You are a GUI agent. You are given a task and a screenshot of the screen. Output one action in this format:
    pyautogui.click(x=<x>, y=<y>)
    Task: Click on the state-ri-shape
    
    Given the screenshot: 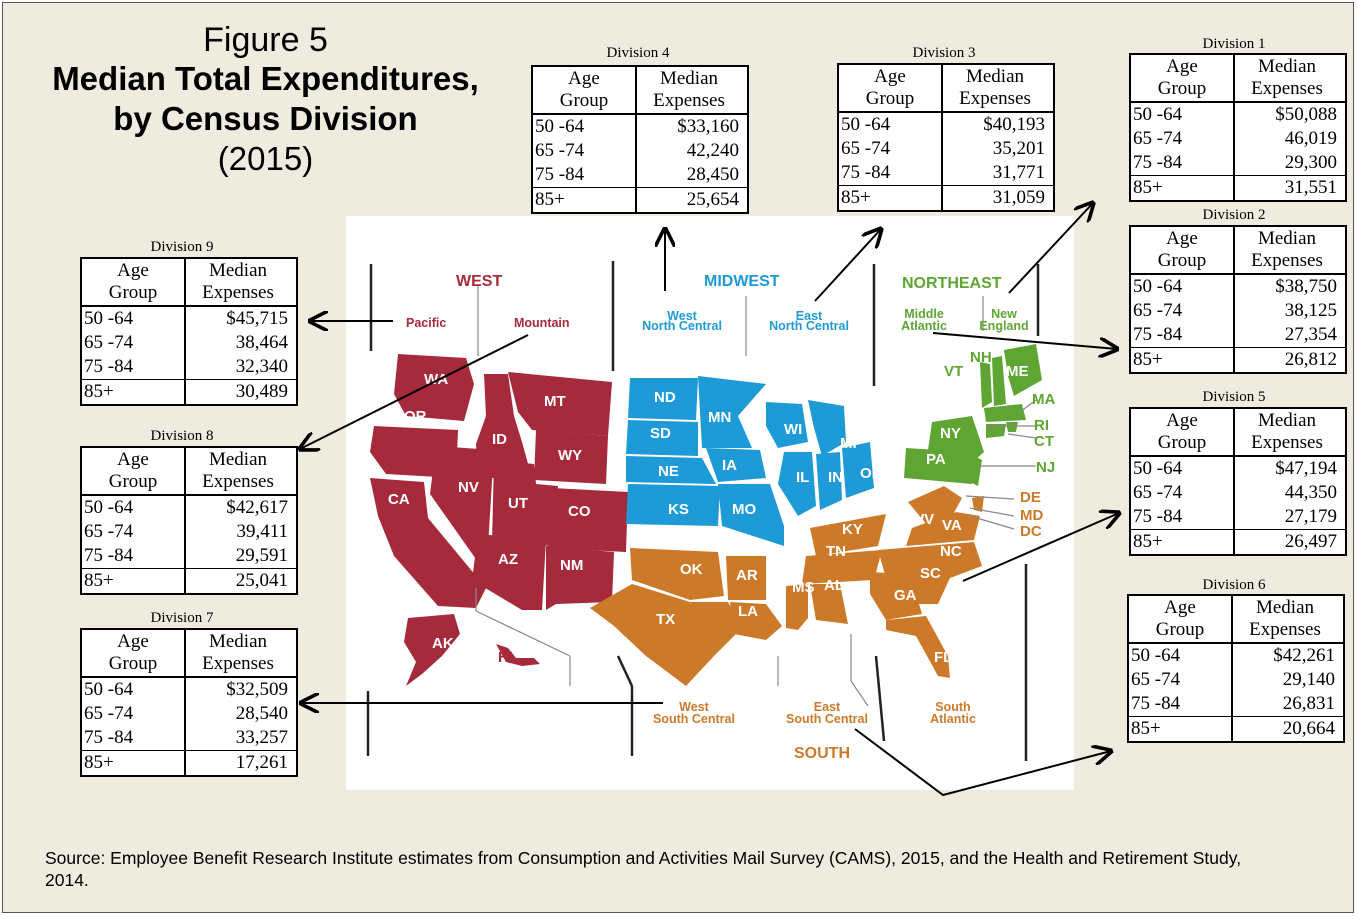 What is the action you would take?
    pyautogui.click(x=1012, y=427)
    